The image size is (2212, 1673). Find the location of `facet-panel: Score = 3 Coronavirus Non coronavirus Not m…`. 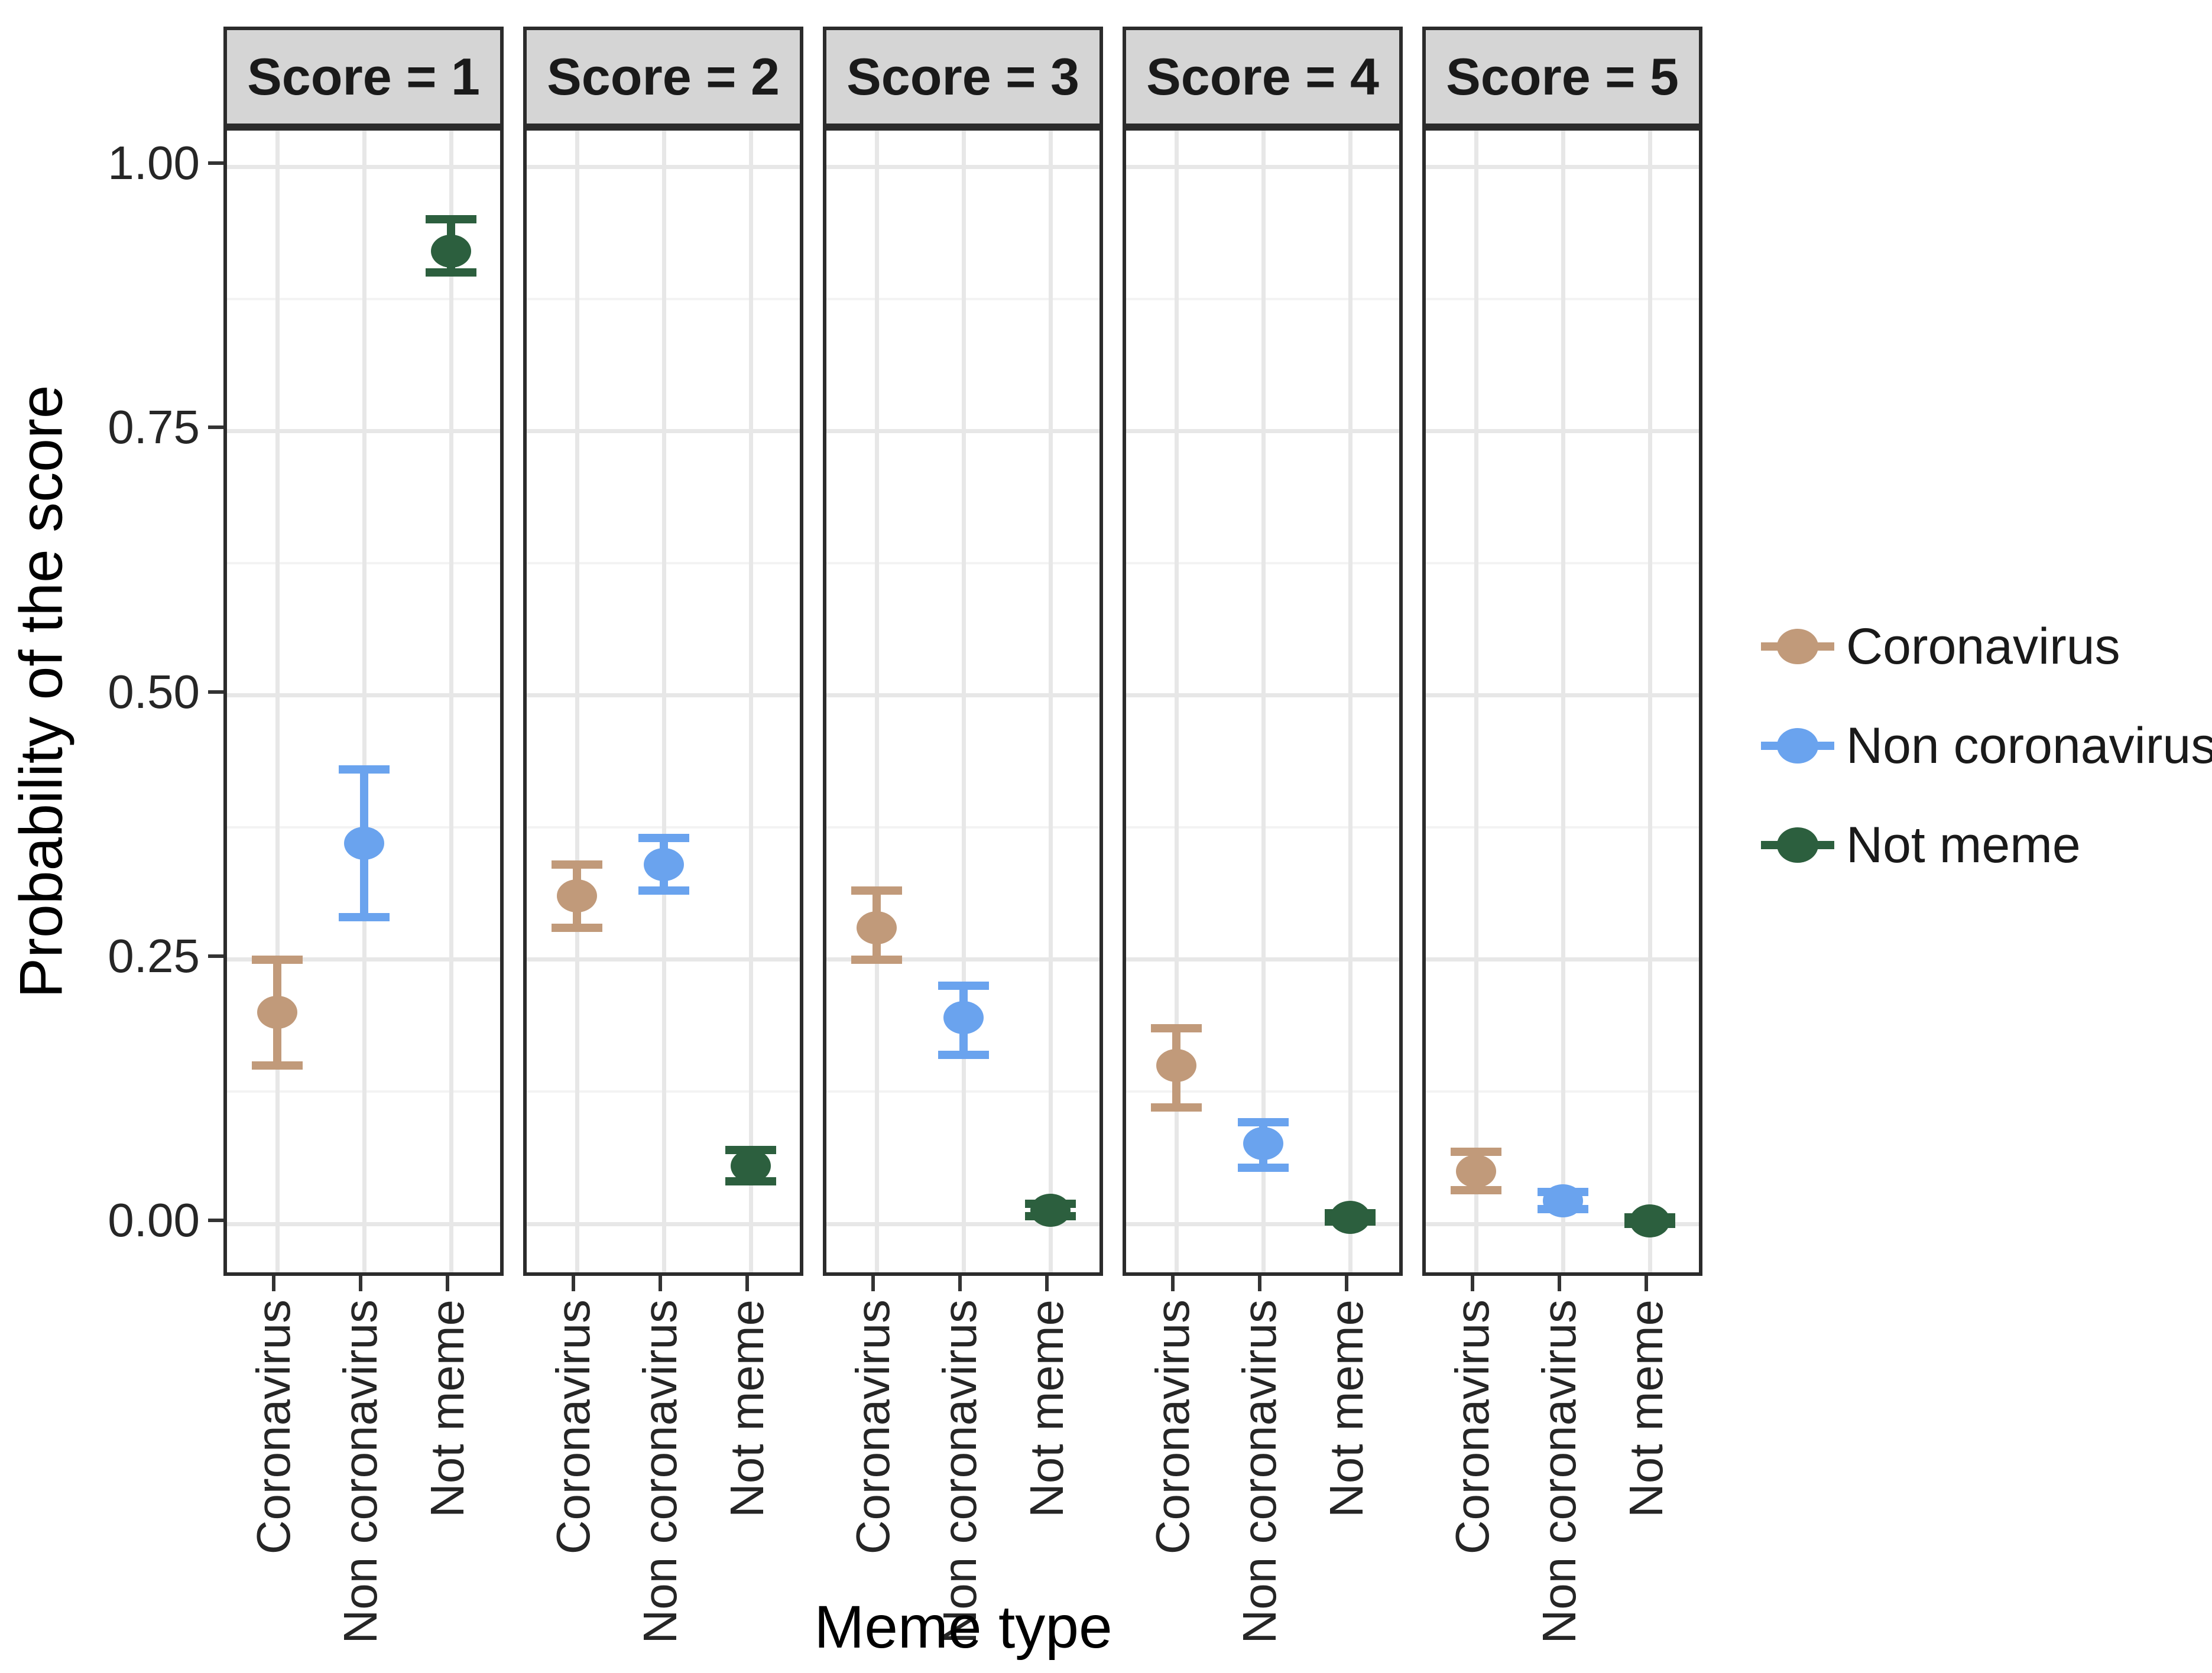

facet-panel: Score = 3 Coronavirus Non coronavirus Not m… is located at coordinates (963, 836).